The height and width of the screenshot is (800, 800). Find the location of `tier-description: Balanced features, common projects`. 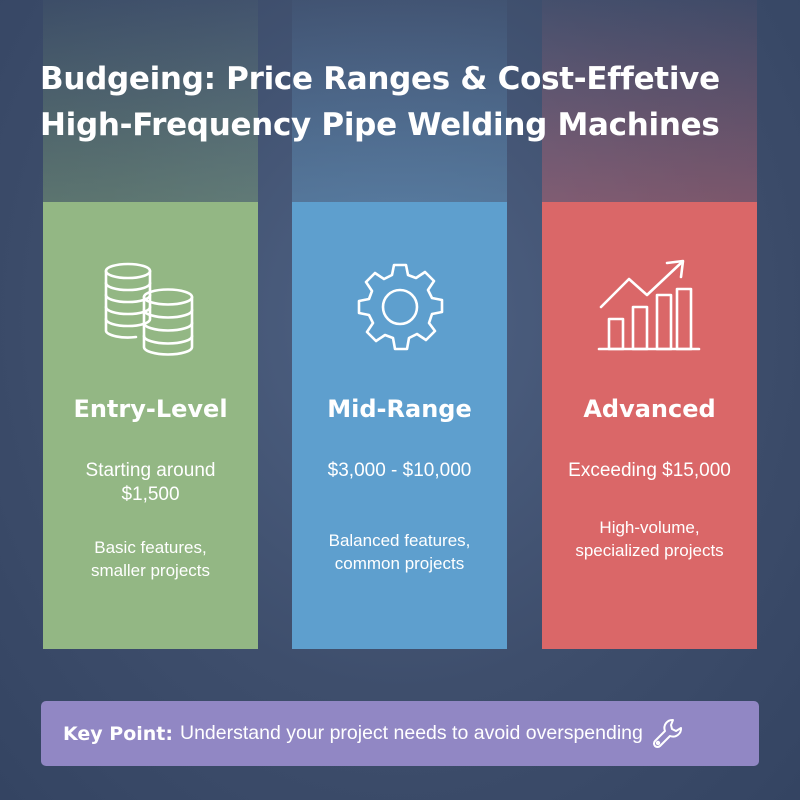

tier-description: Balanced features, common projects is located at coordinates (399, 552).